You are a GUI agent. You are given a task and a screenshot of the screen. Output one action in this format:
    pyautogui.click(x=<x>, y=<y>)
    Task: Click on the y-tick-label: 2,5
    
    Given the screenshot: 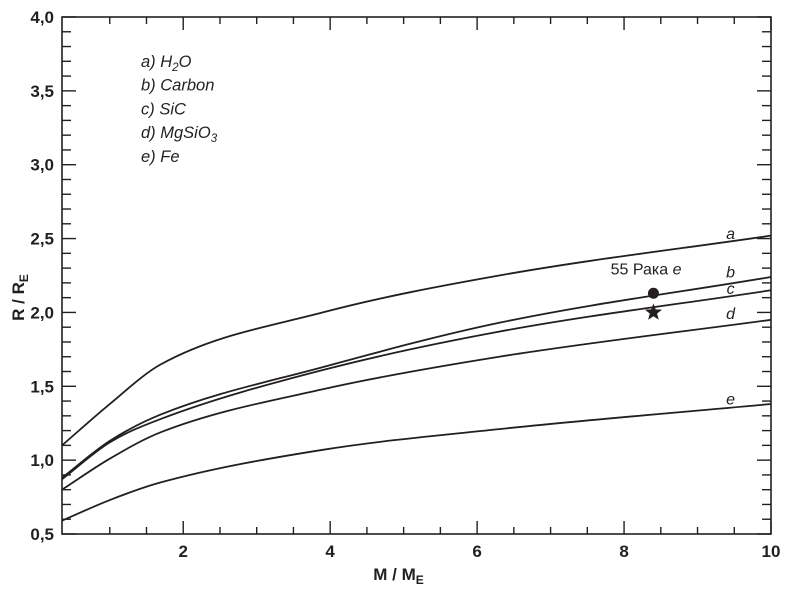 What is the action you would take?
    pyautogui.click(x=42, y=239)
    